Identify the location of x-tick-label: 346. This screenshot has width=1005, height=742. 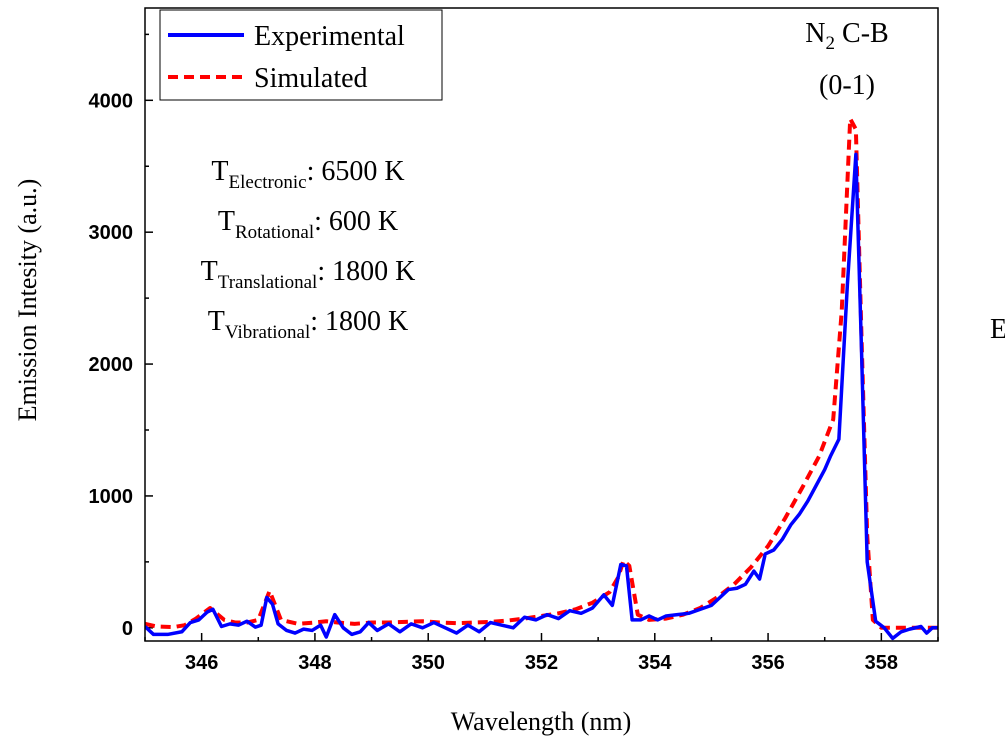
(201, 663).